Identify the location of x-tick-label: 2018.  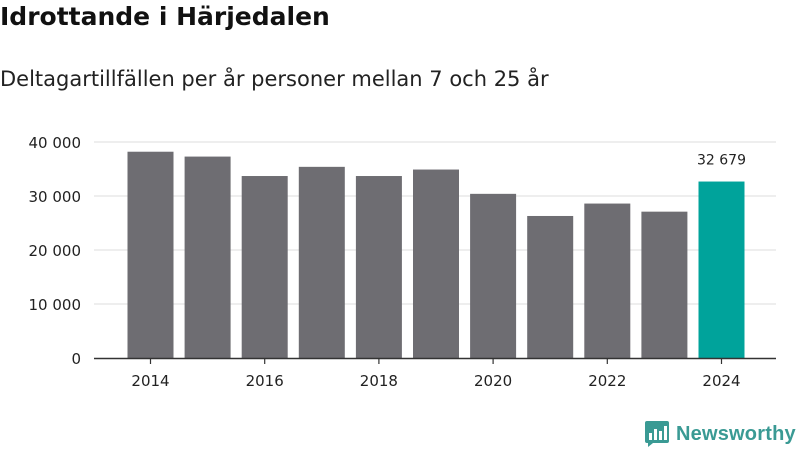
(379, 381).